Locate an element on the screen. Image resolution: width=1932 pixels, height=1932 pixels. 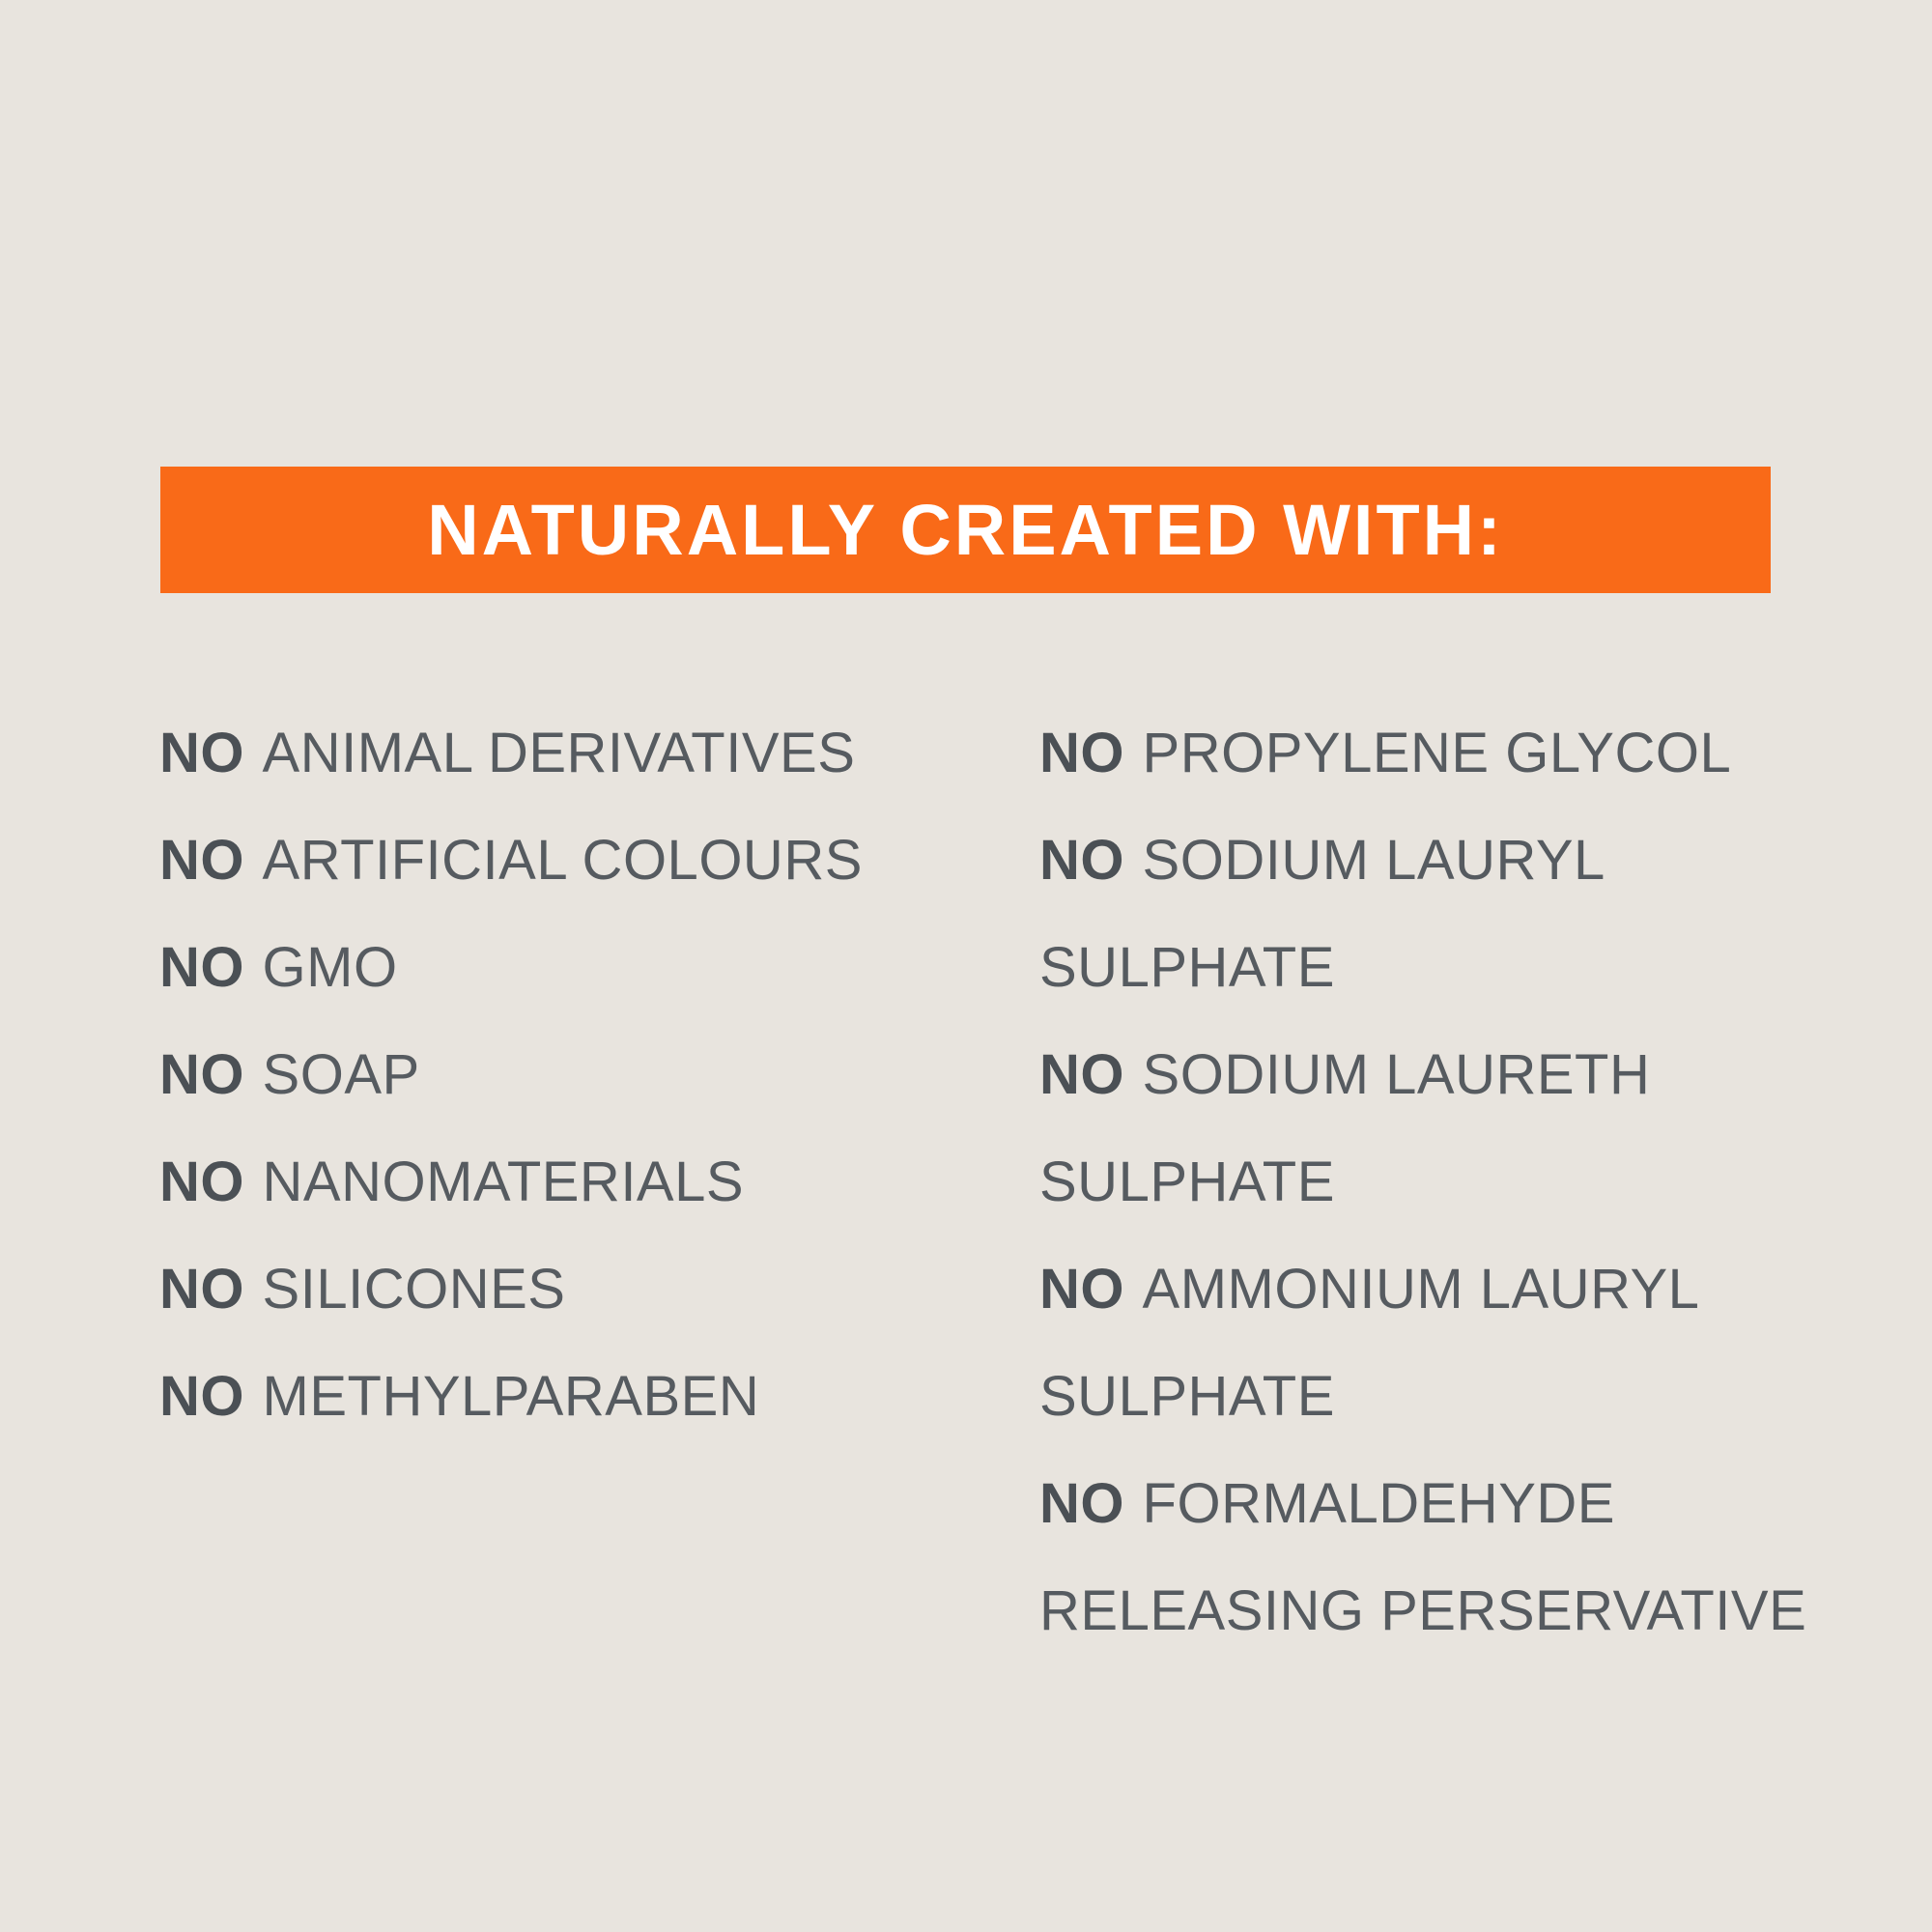
list-item: NO ARTIFICIAL COLOURS is located at coordinates (511, 860).